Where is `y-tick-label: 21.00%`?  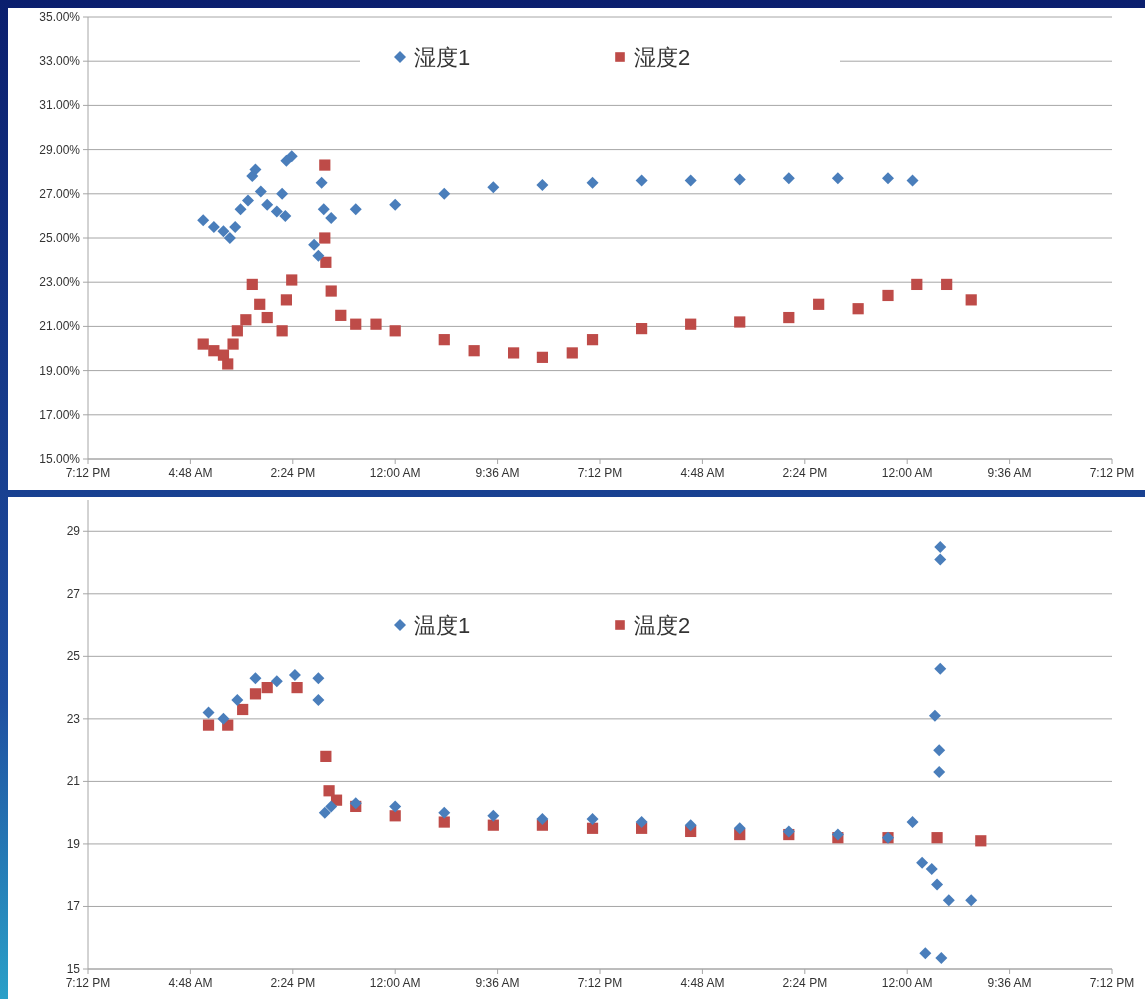 y-tick-label: 21.00% is located at coordinates (60, 326).